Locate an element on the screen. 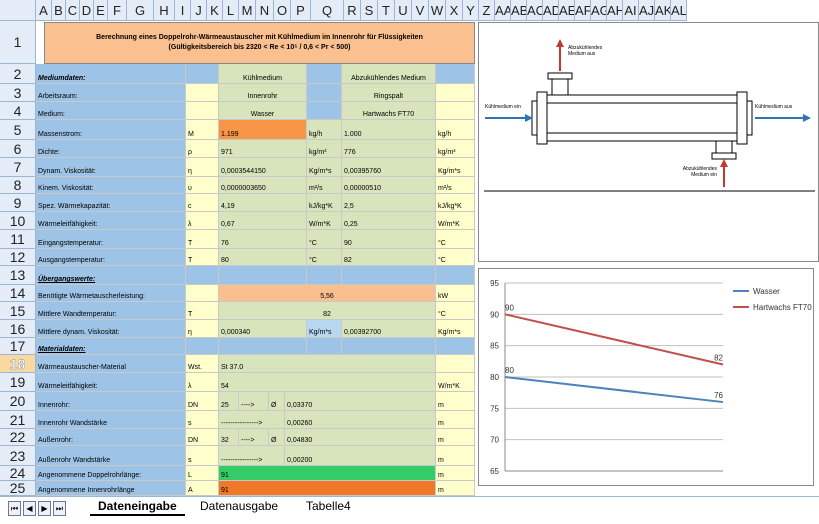 This screenshot has height=524, width=819. row2-inner-value-cell: Kühlmedium is located at coordinates (263, 74).